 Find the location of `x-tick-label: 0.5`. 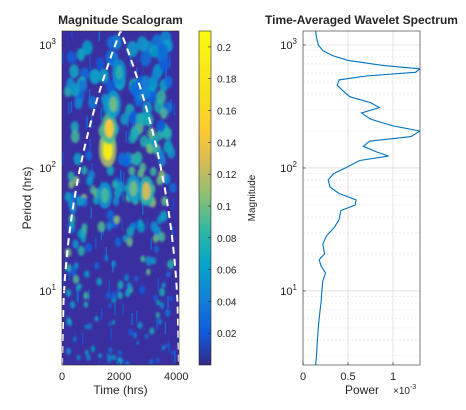

x-tick-label: 0.5 is located at coordinates (347, 377).